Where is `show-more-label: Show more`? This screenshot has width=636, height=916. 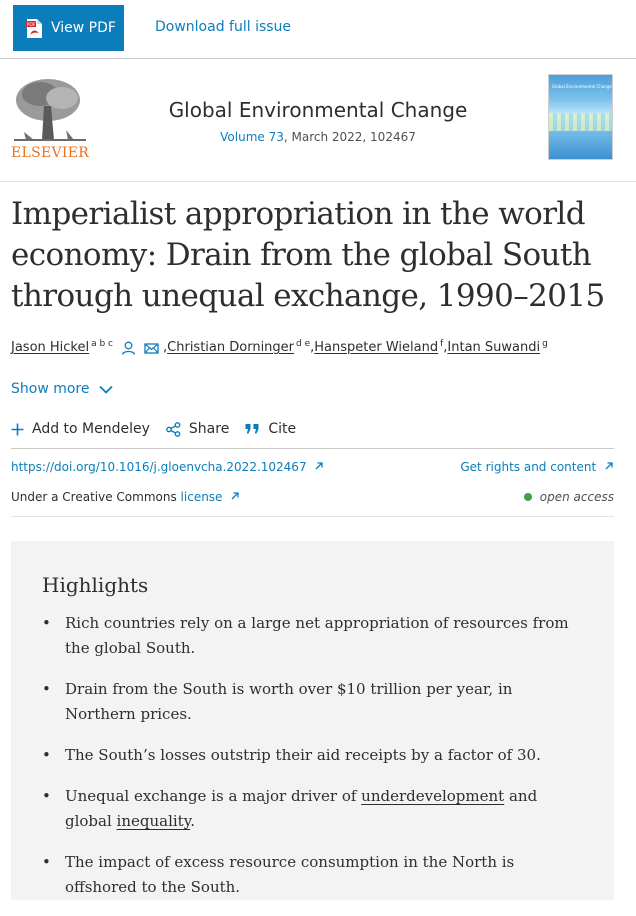 show-more-label: Show more is located at coordinates (50, 389).